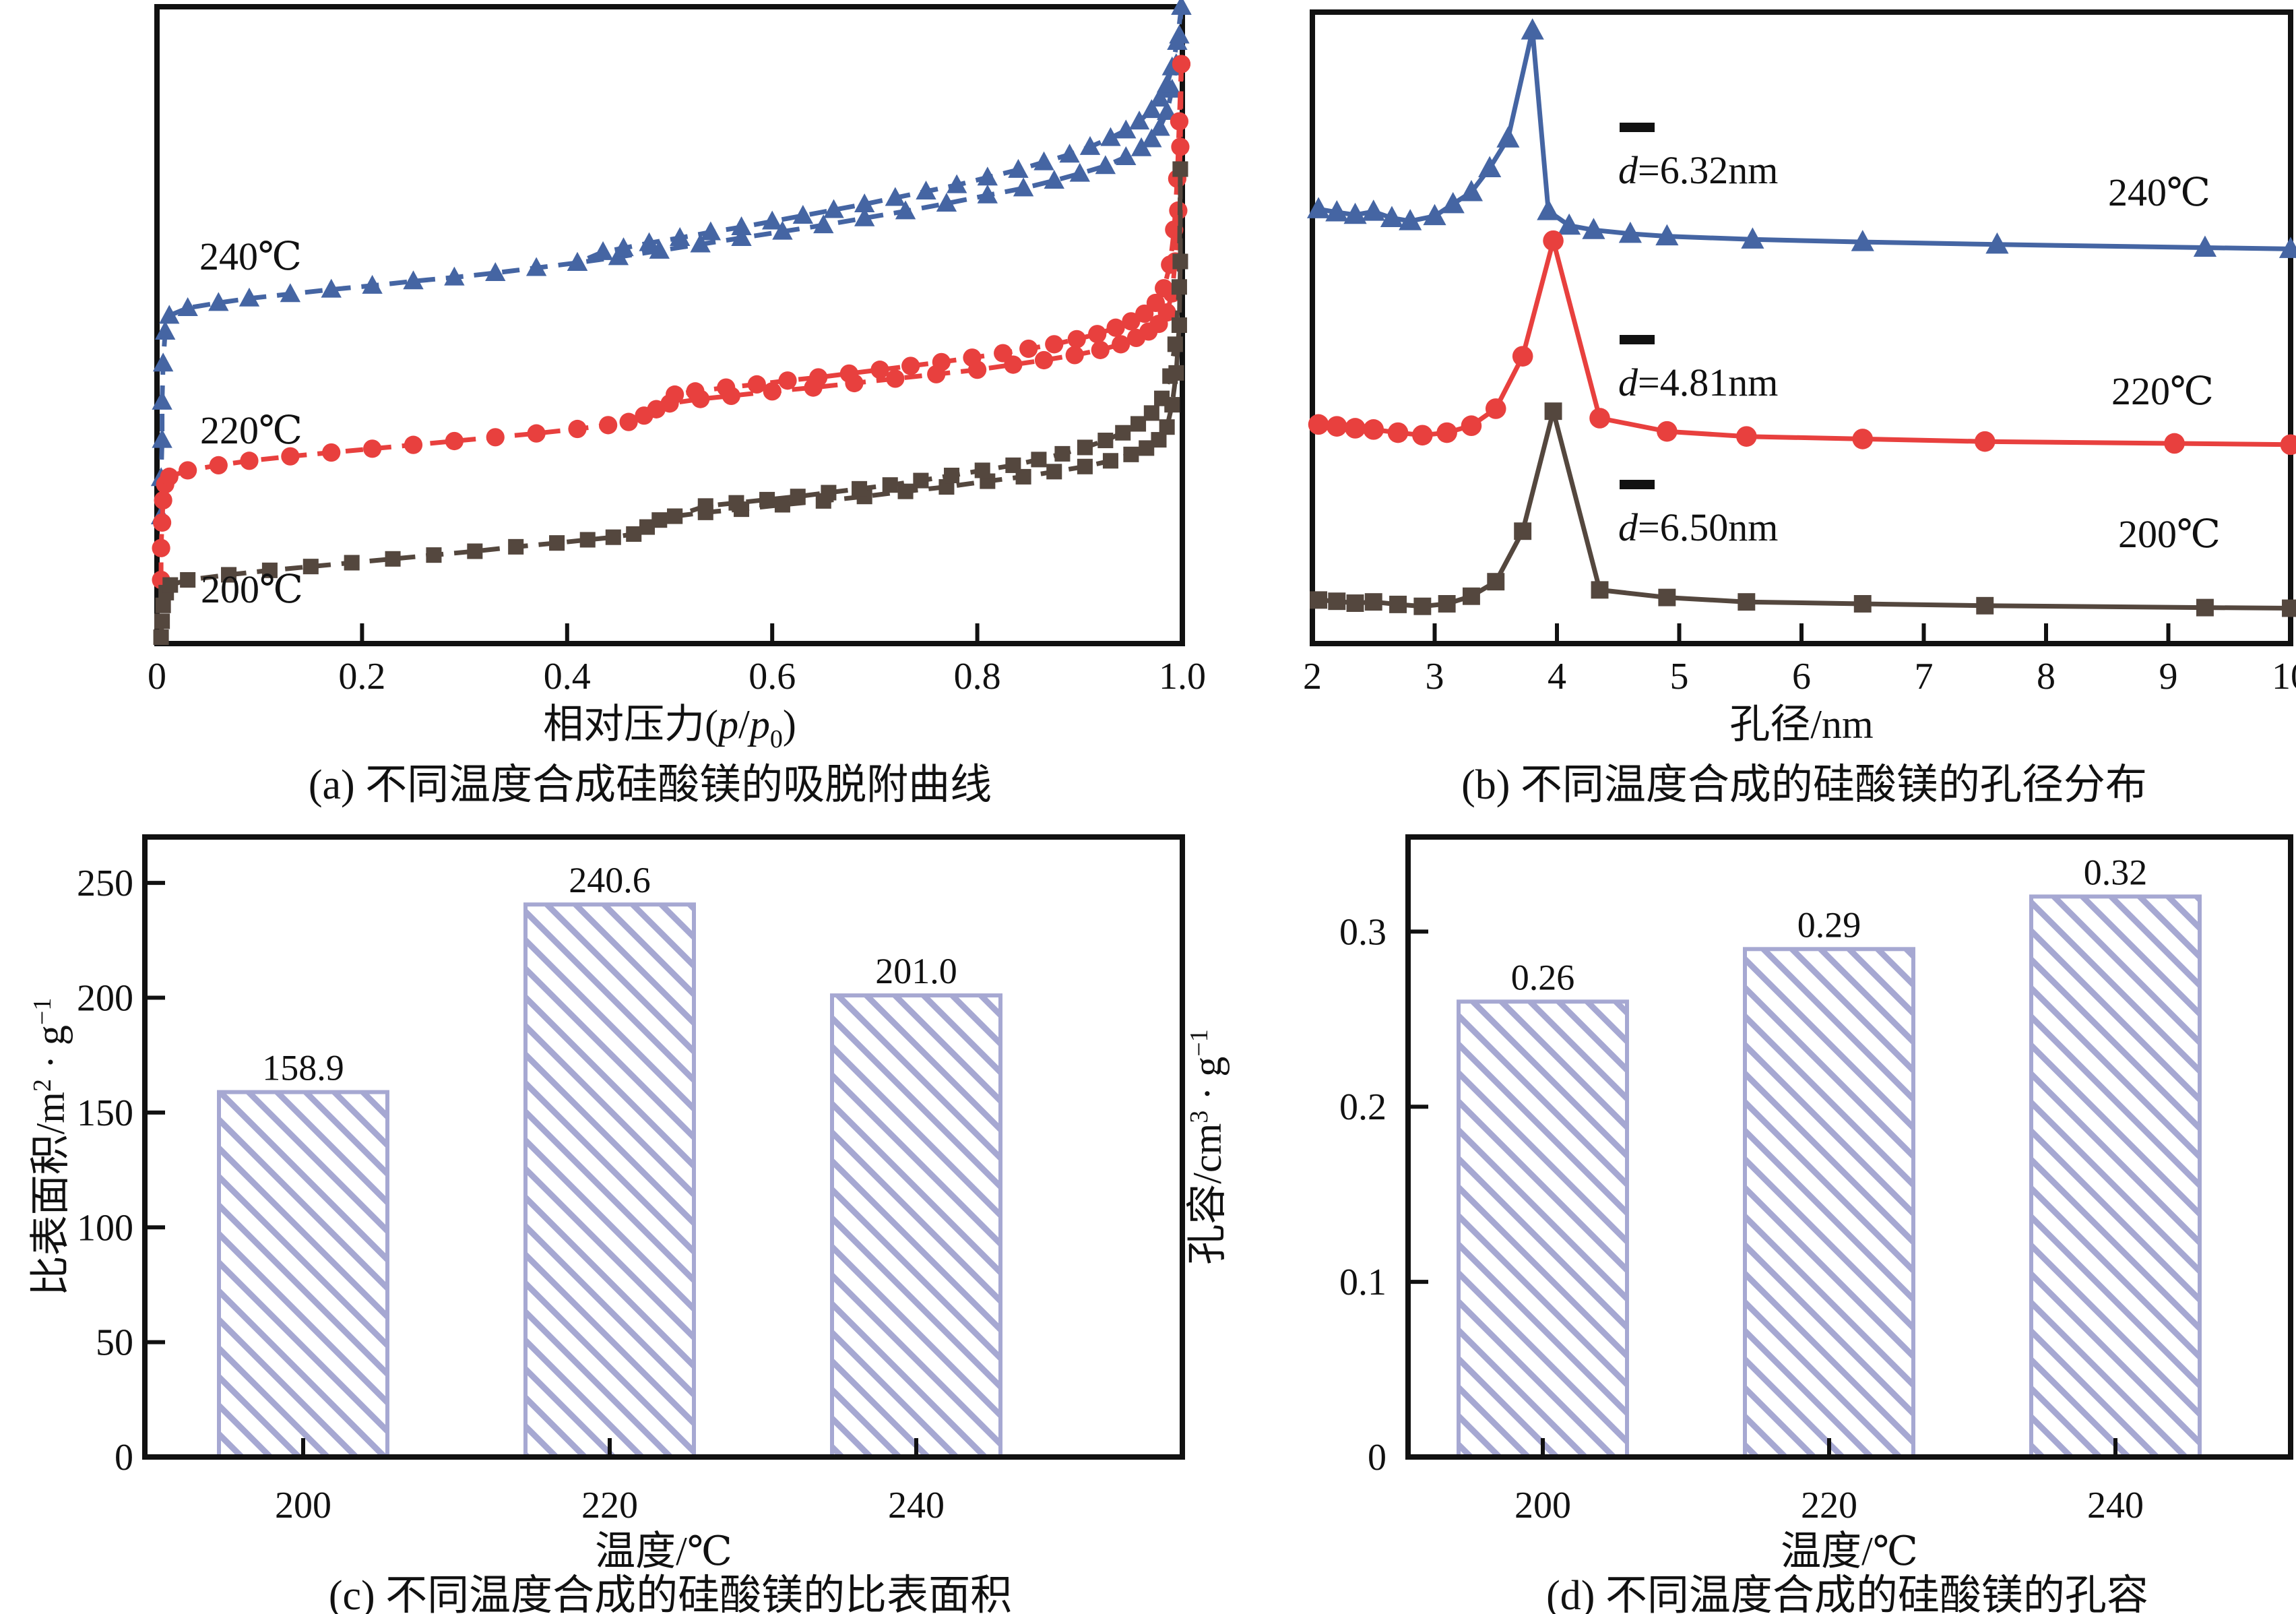  What do you see at coordinates (2284, 676) in the screenshot?
I see `b-xtick-label: 10` at bounding box center [2284, 676].